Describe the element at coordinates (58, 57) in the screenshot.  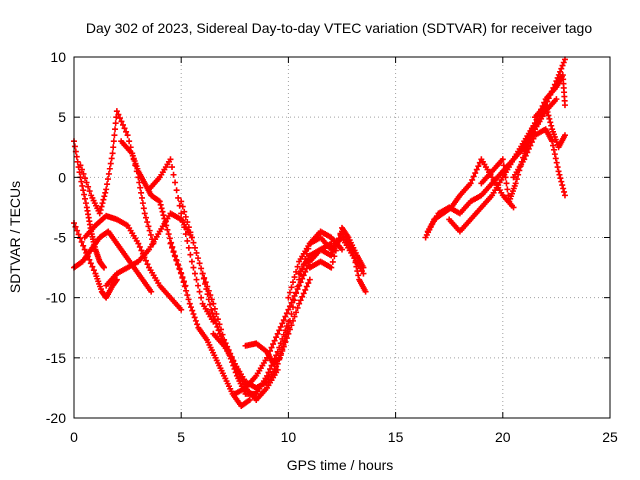
I see `y-tick-label: 10` at that location.